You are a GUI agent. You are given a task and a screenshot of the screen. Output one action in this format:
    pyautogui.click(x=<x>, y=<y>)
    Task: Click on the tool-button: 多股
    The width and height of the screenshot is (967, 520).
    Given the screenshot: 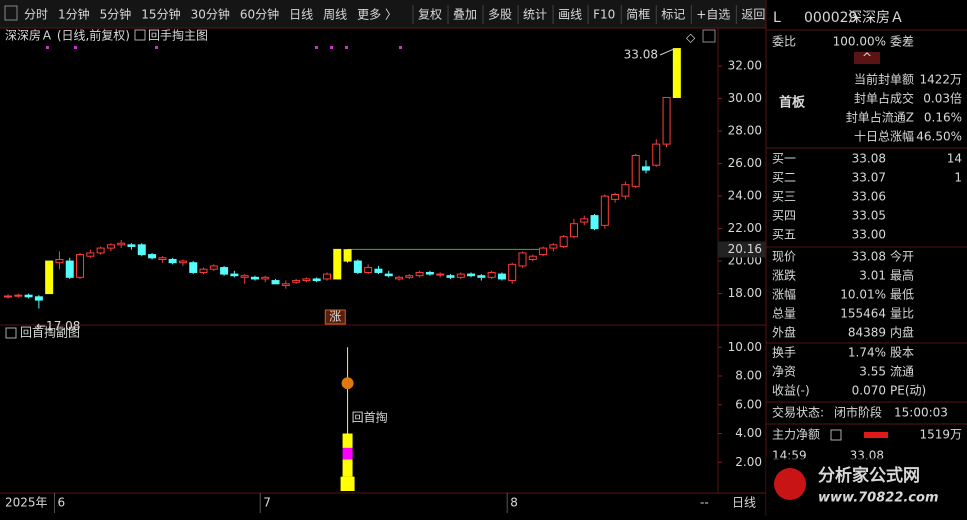 What is the action you would take?
    pyautogui.click(x=500, y=15)
    